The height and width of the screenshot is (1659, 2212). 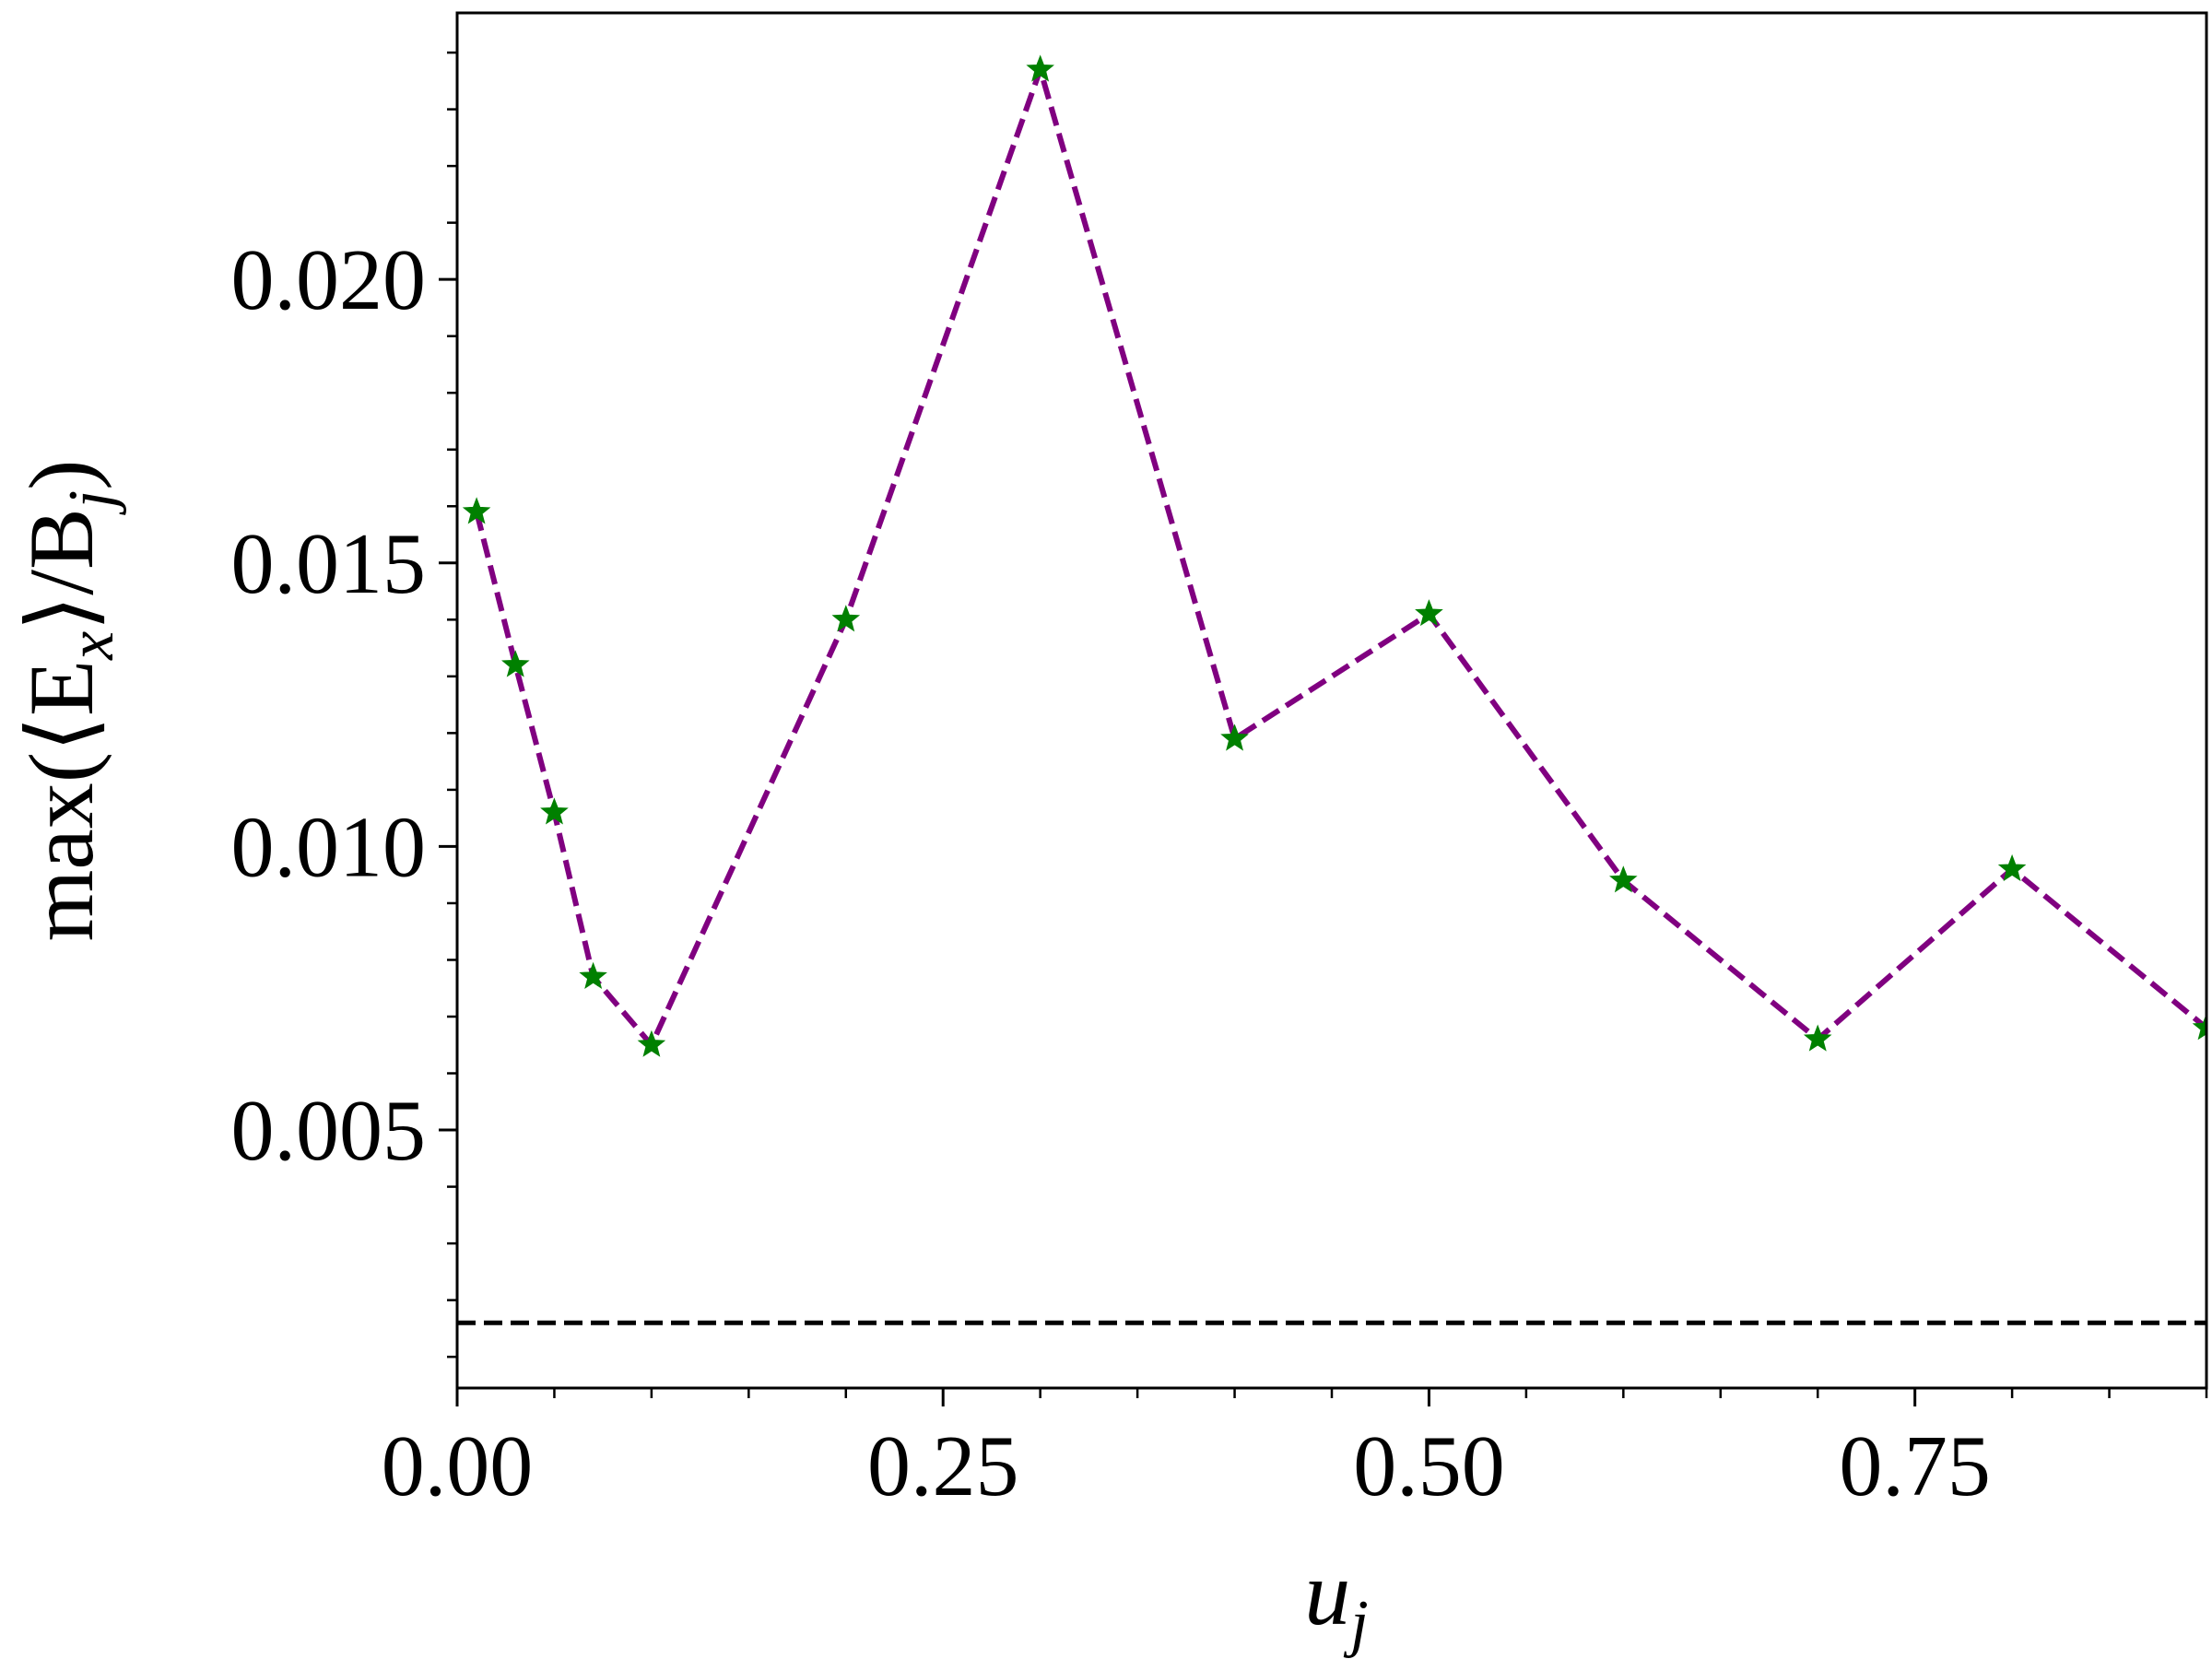 I want to click on y-tick-label: 0.020, so click(x=329, y=280).